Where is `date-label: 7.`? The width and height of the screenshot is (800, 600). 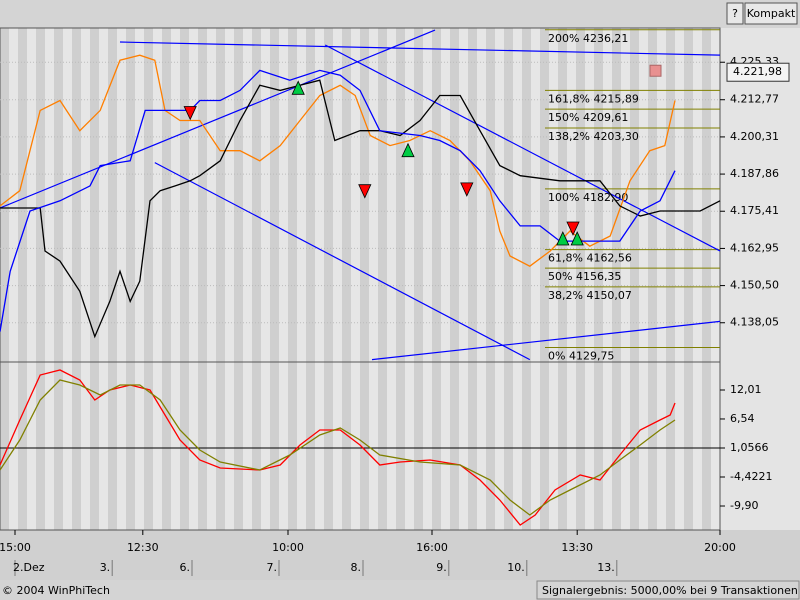 date-label: 7. is located at coordinates (272, 567).